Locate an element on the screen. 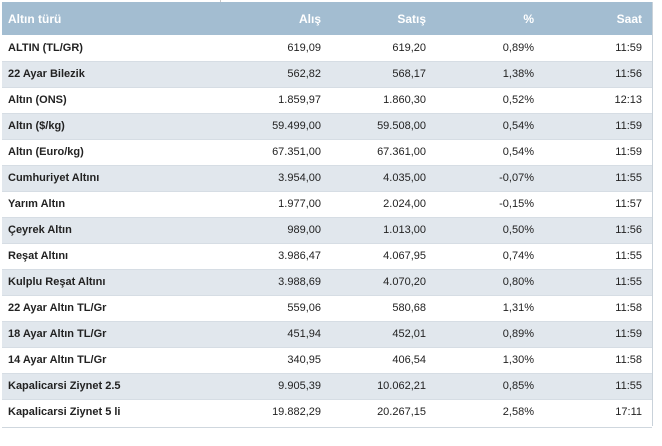  cell-percent: 0,80% is located at coordinates (490, 282).